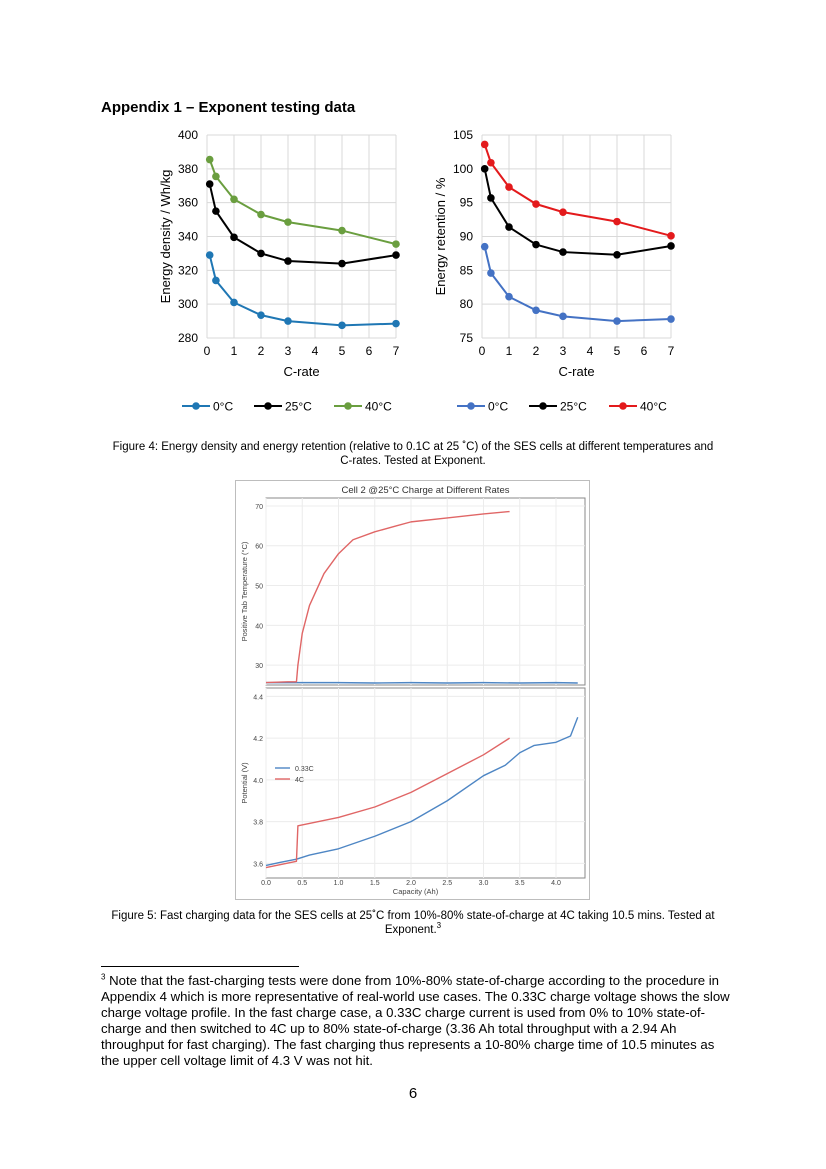 This screenshot has width=826, height=1169. Describe the element at coordinates (258, 781) in the screenshot. I see `panel1-y-tick-label-2: 4.0` at that location.